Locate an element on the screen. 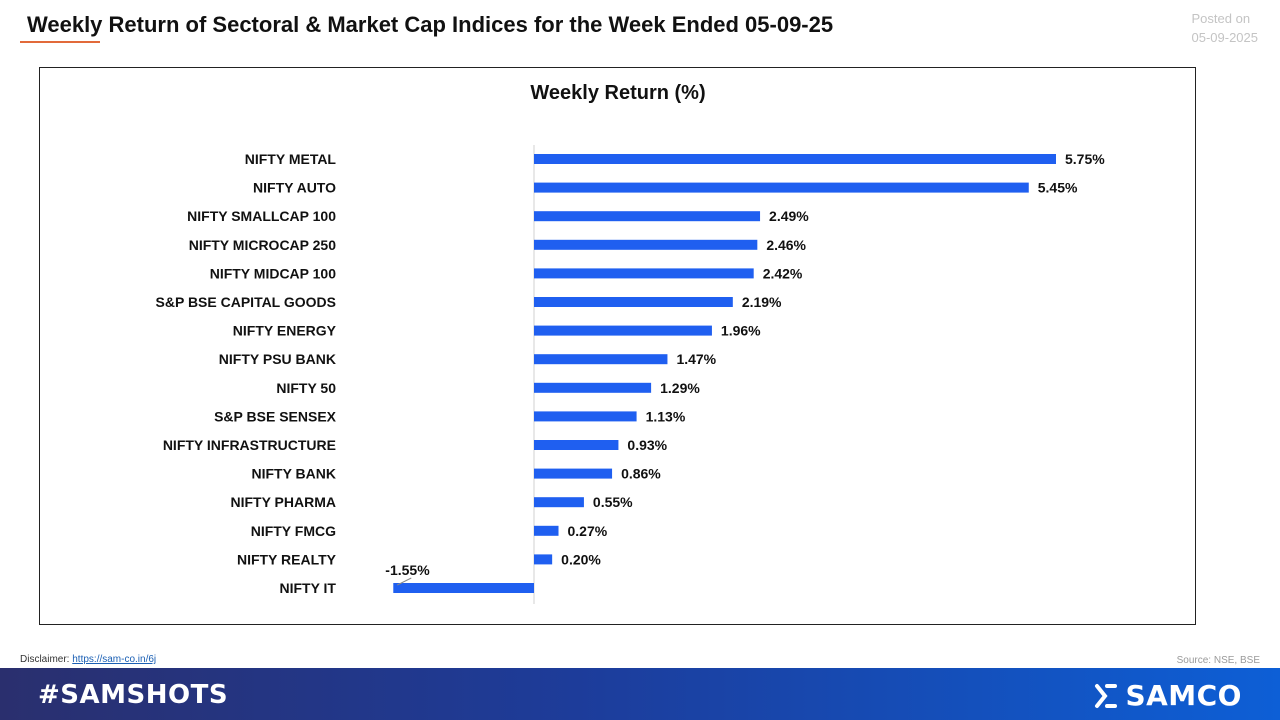 The image size is (1280, 720). category-label: NIFTY BANK is located at coordinates (293, 474).